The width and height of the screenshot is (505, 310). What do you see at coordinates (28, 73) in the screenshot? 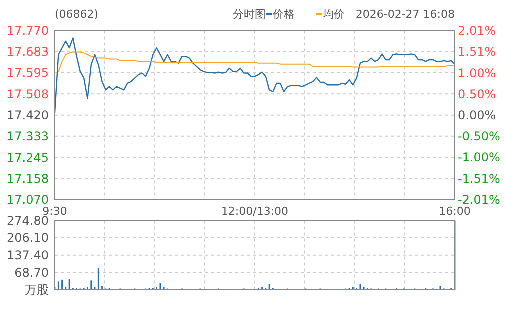
I see `y-tick-label: 17.595` at bounding box center [28, 73].